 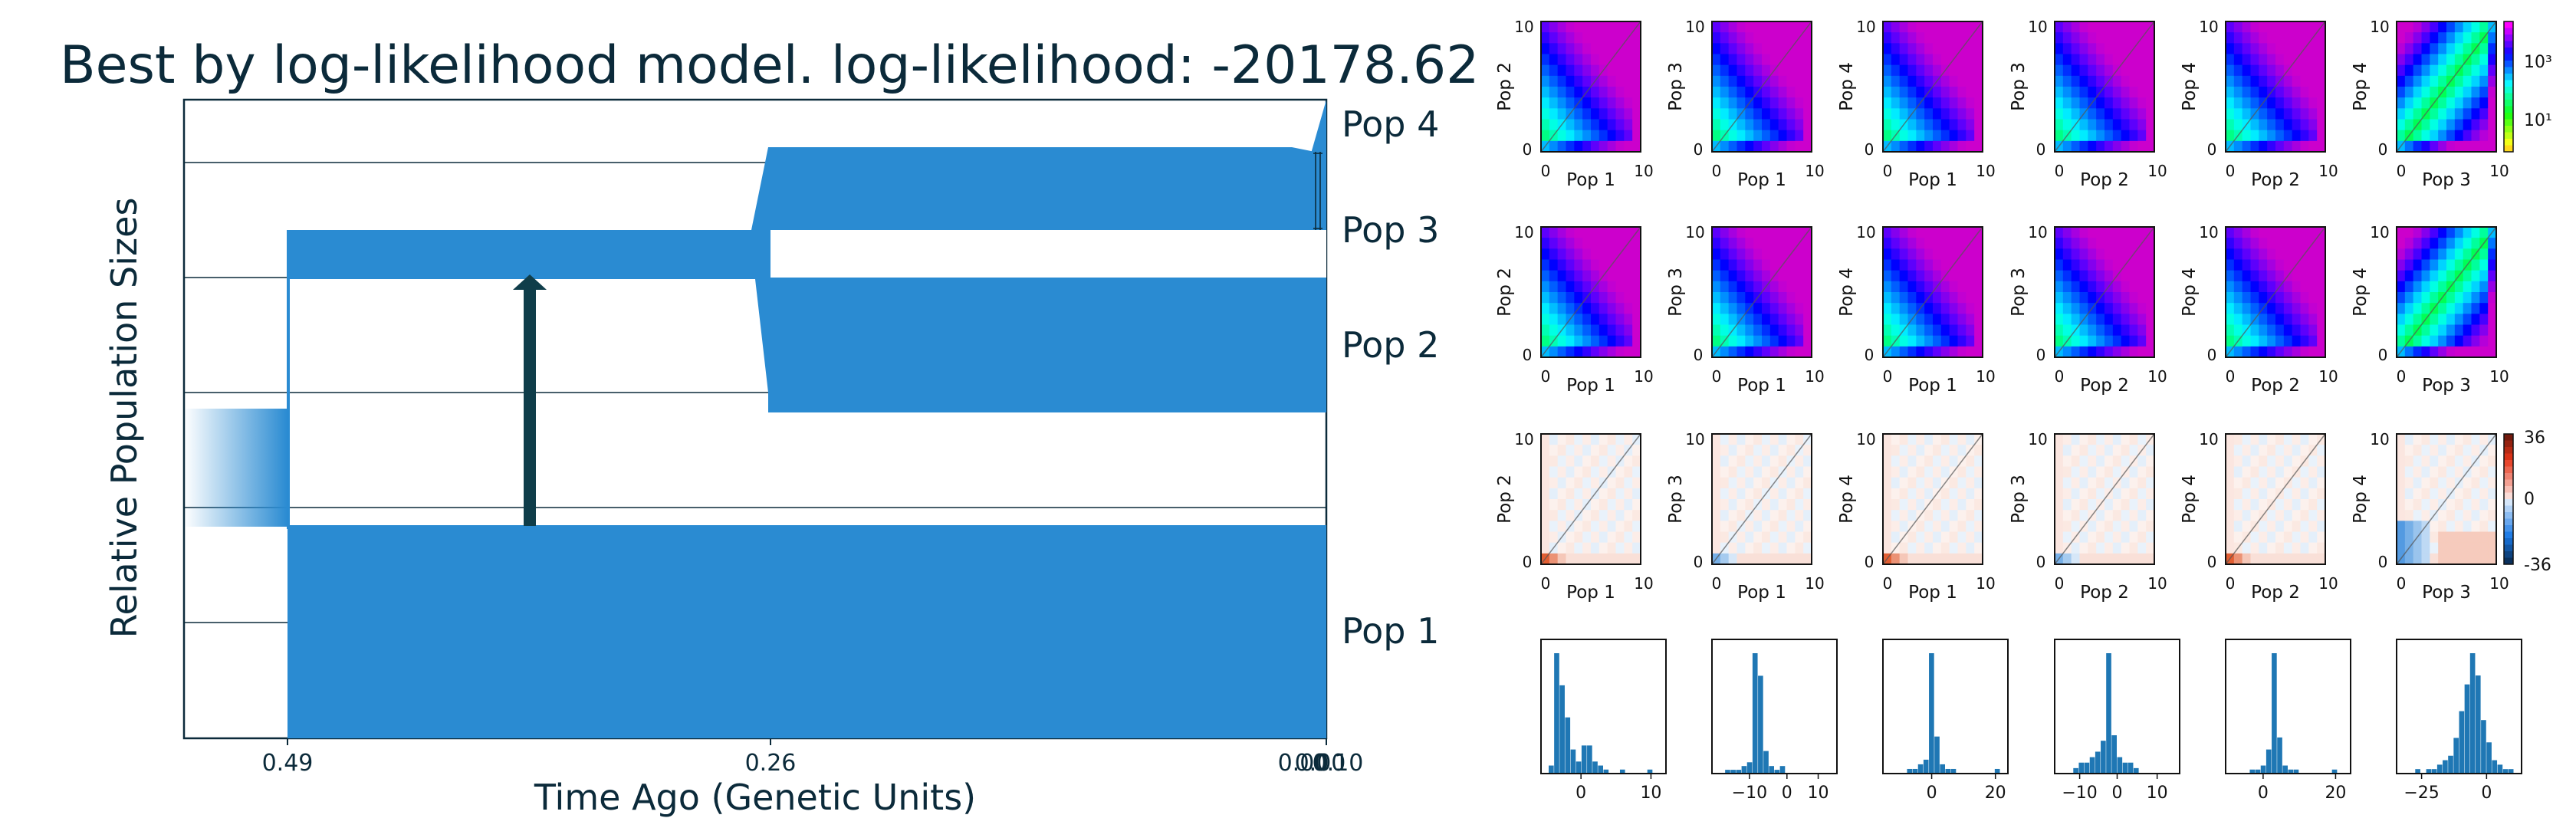 What do you see at coordinates (2208, 27) in the screenshot?
I see `y-tick-high: 10` at bounding box center [2208, 27].